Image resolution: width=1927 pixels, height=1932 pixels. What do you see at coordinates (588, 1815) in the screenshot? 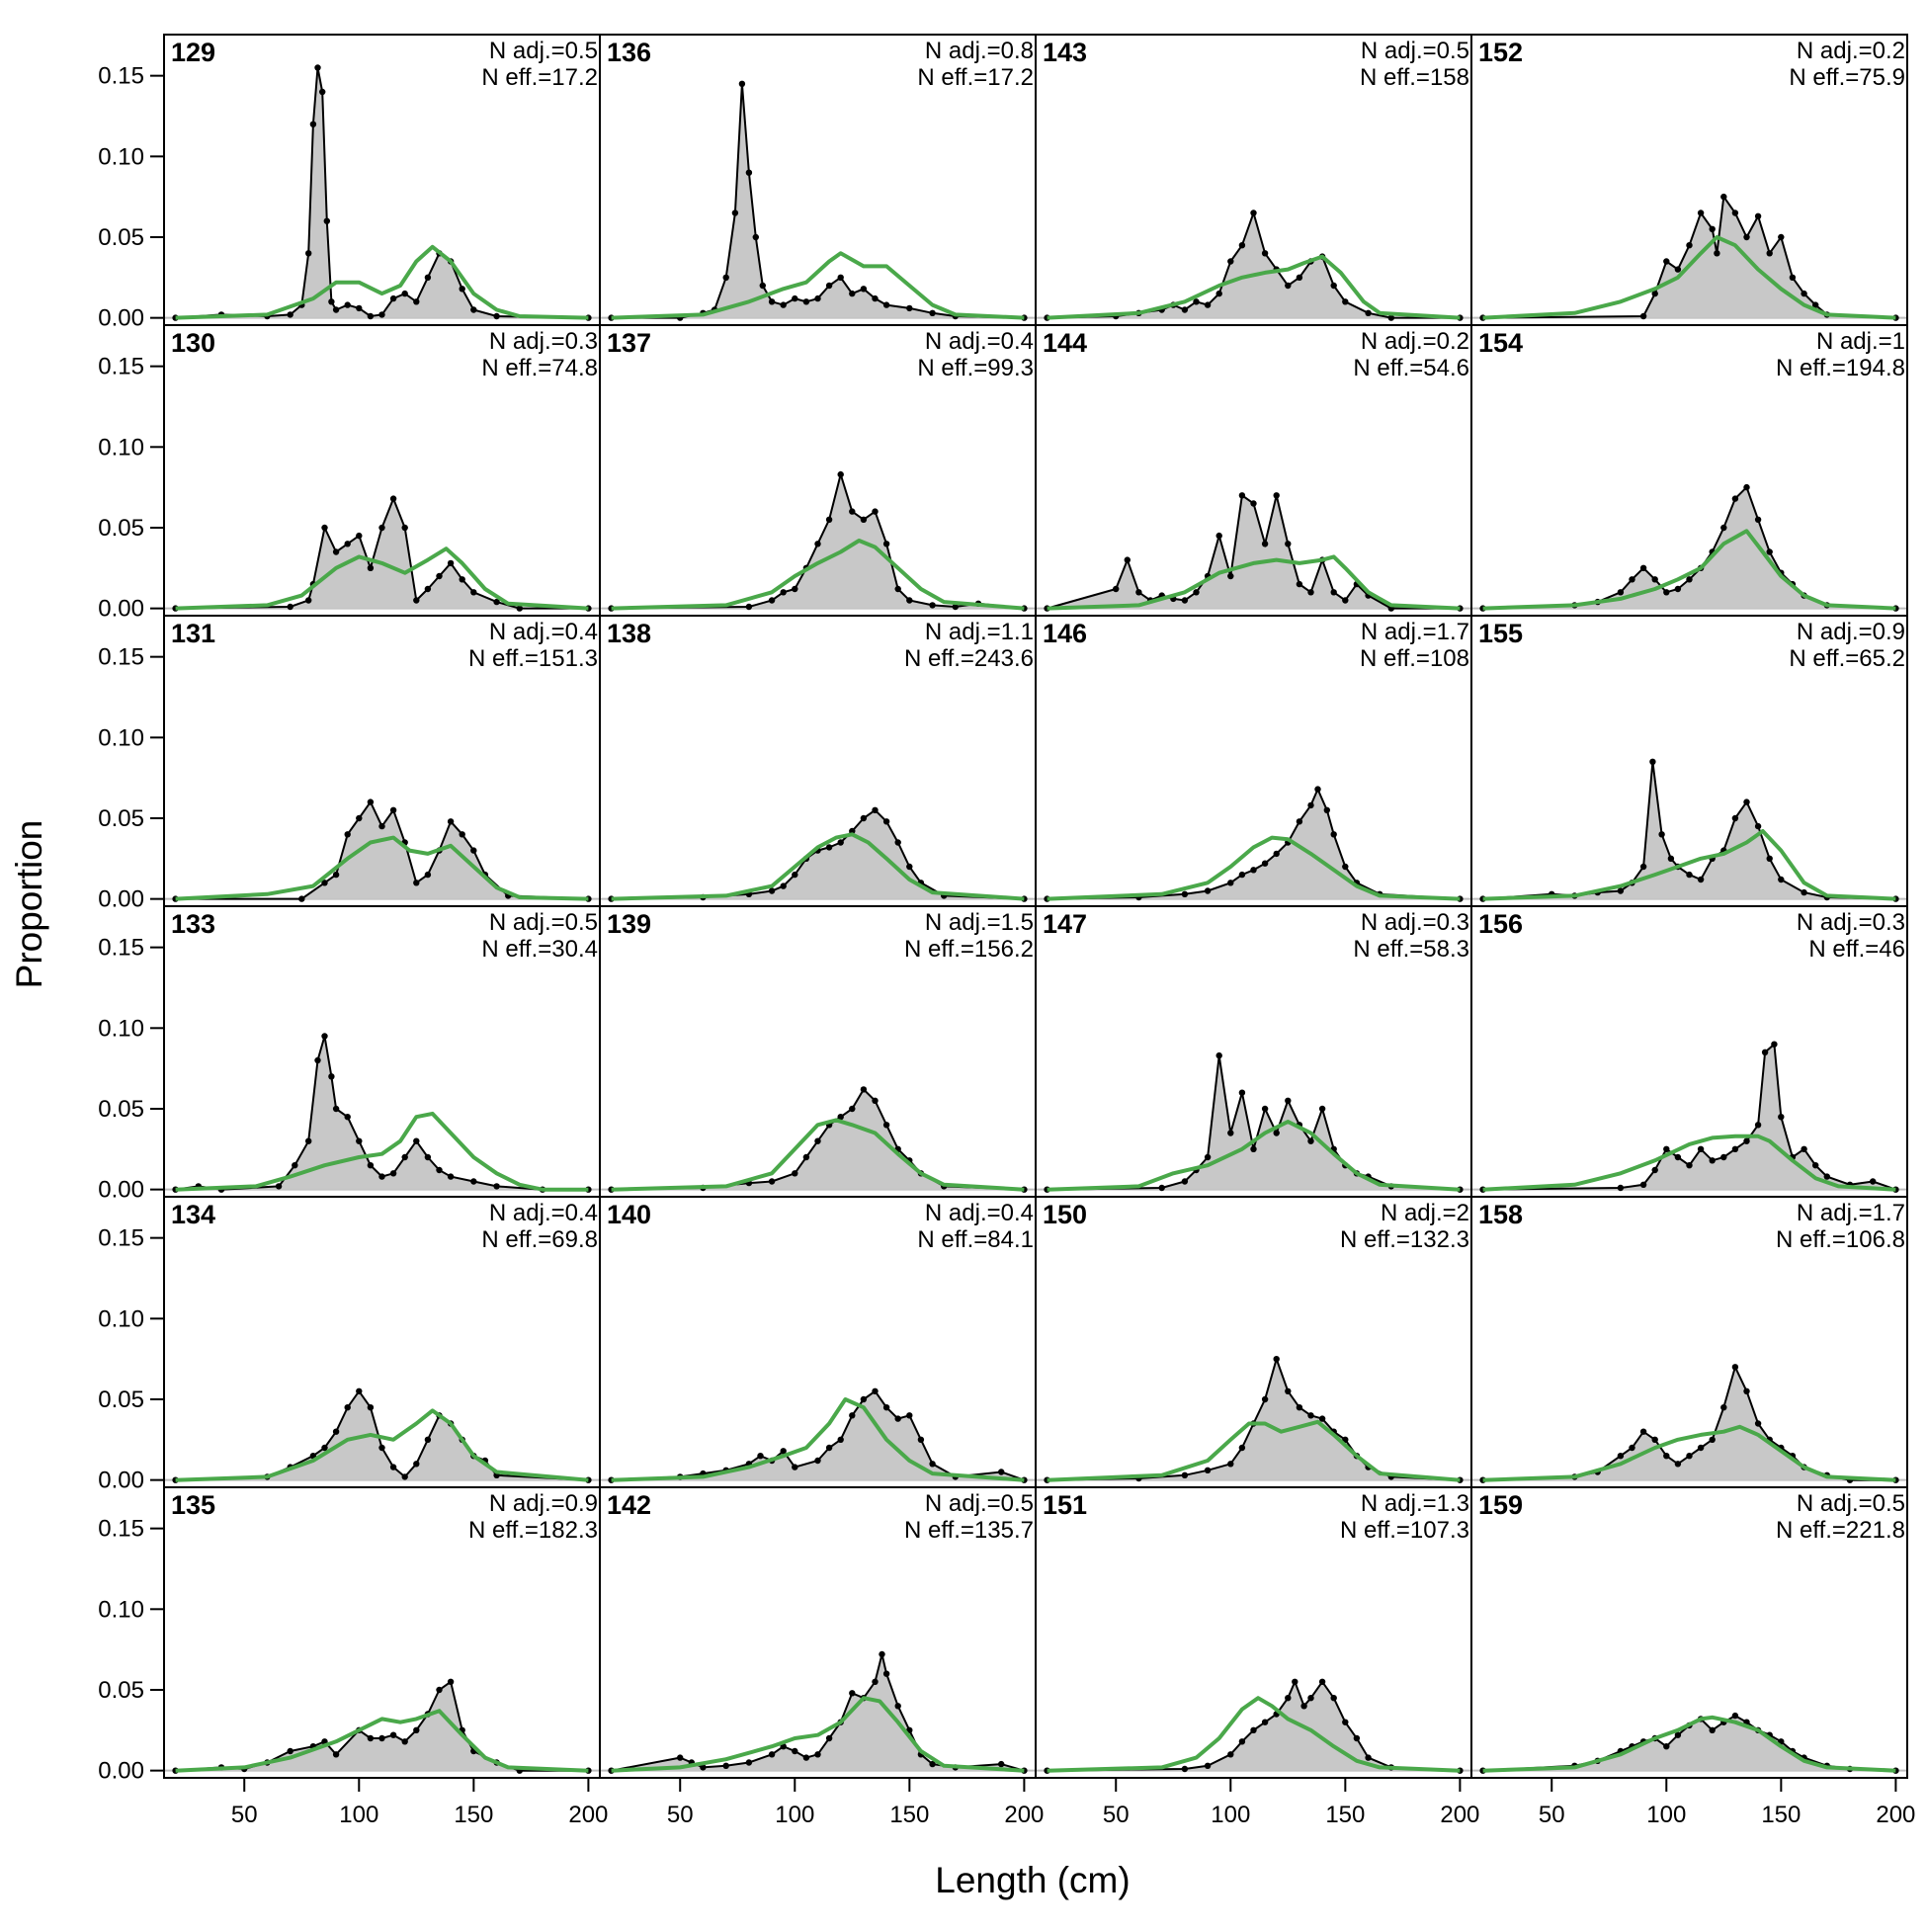
I see `x-tick-label: 200` at bounding box center [588, 1815].